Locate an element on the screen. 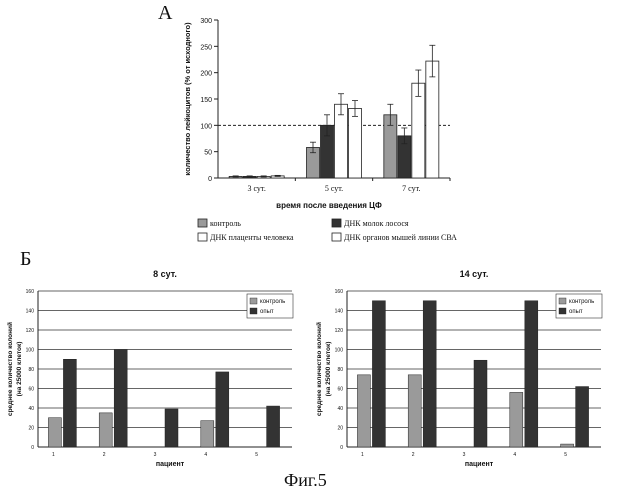  x-tick-label: 7 сут. is located at coordinates (411, 188).